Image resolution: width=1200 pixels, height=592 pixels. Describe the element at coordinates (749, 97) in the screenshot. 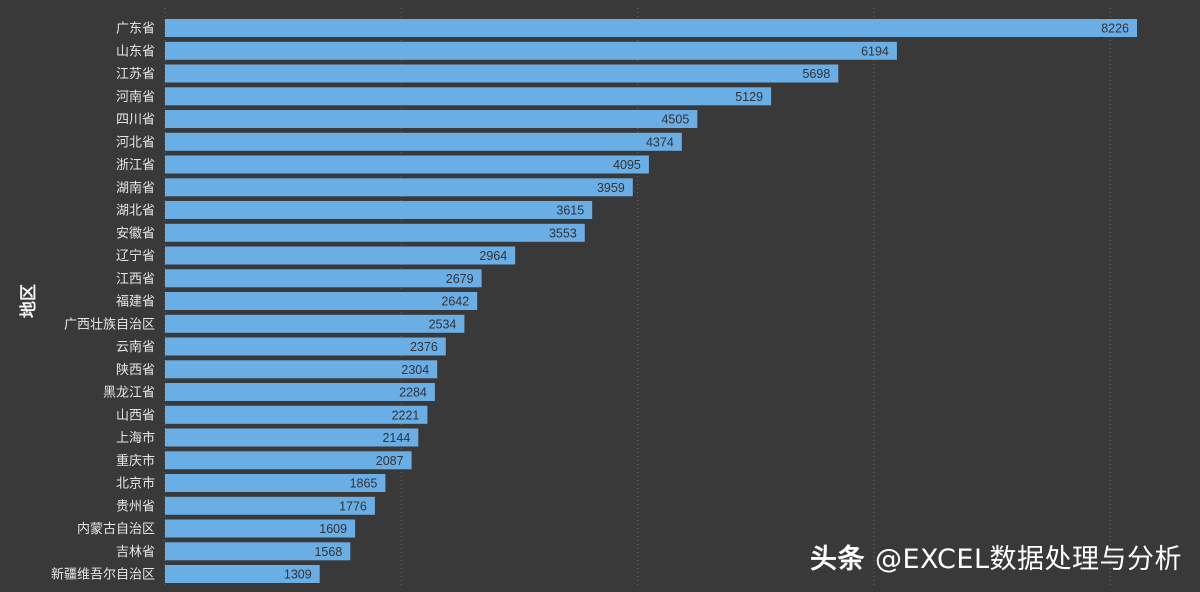

I see `data-label: 5129` at that location.